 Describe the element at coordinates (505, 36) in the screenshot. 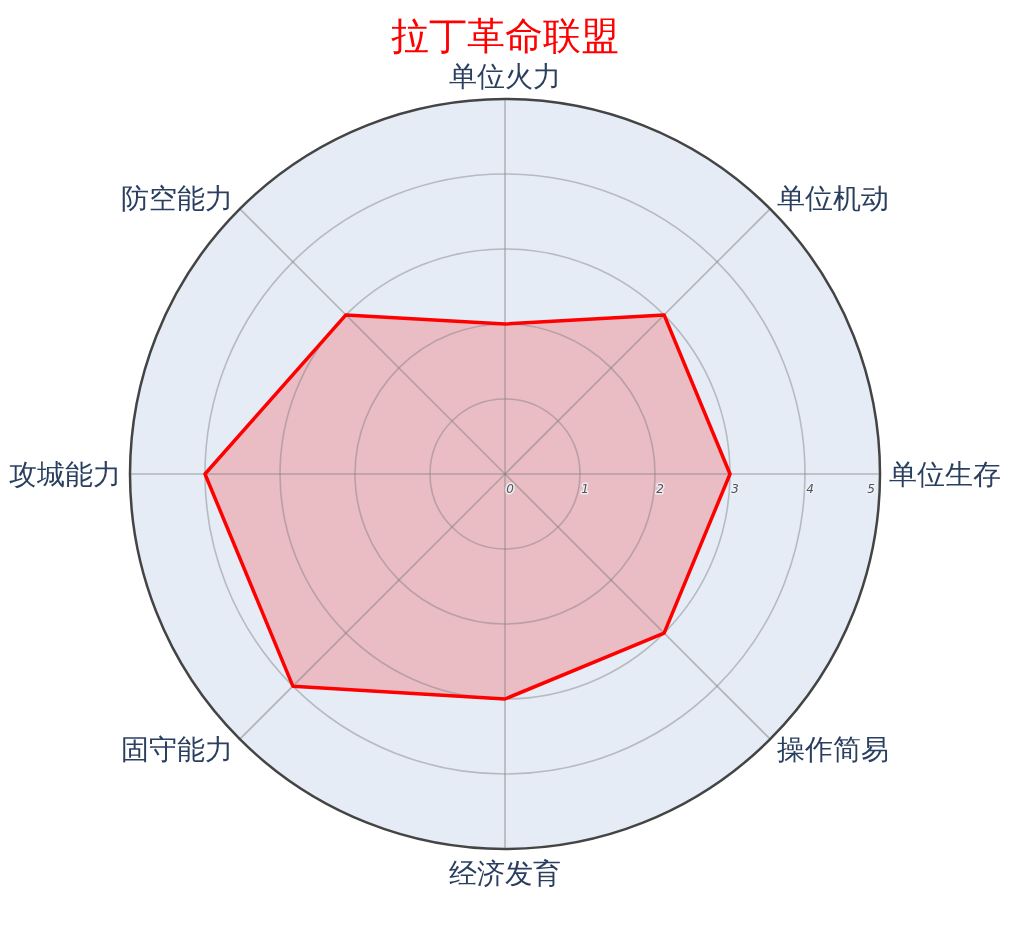

I see `chart-title: 拉丁革命联盟` at that location.